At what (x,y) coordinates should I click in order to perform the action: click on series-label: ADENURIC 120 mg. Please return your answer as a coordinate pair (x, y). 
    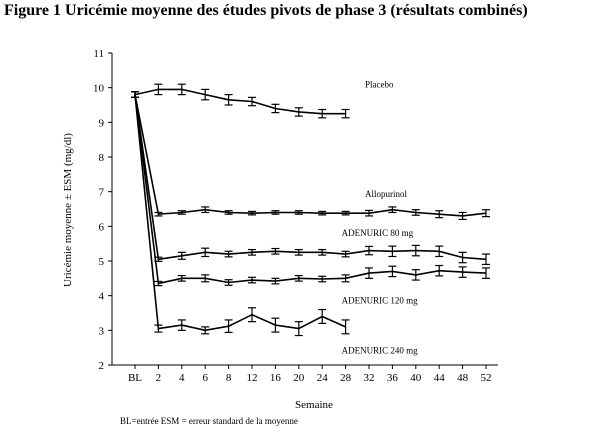
    Looking at the image, I should click on (380, 300).